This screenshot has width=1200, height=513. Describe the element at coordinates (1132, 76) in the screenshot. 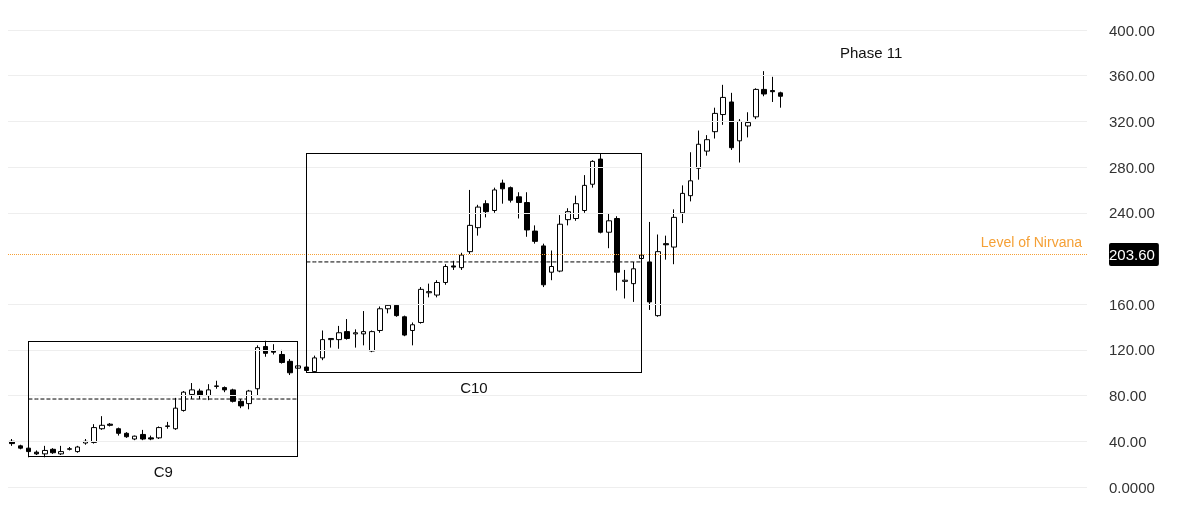

I see `y-tick-label: 360.00` at that location.